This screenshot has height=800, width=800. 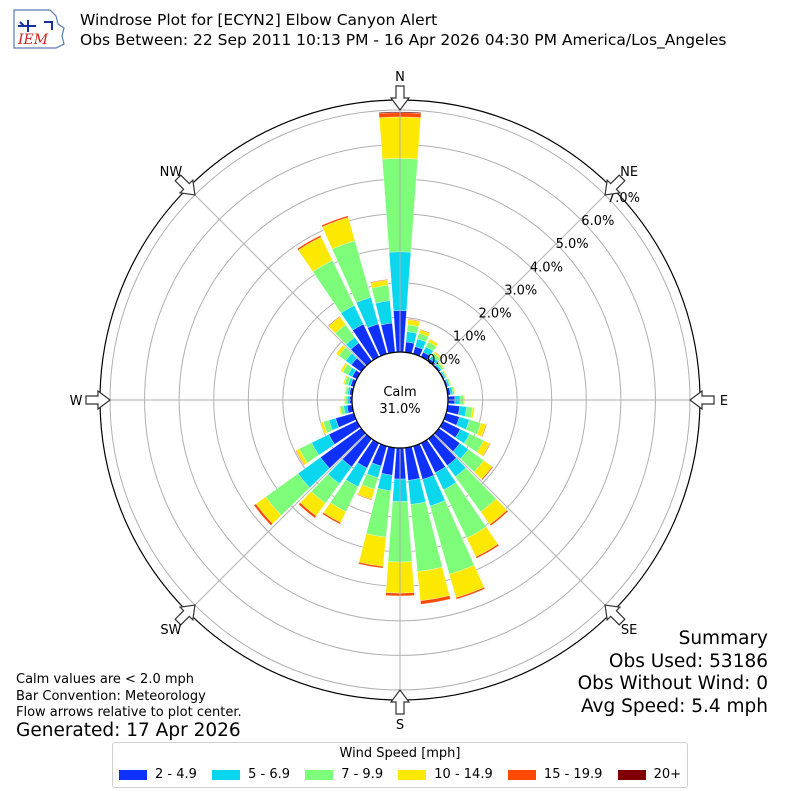 I want to click on legend-label-5: 20+, so click(x=667, y=774).